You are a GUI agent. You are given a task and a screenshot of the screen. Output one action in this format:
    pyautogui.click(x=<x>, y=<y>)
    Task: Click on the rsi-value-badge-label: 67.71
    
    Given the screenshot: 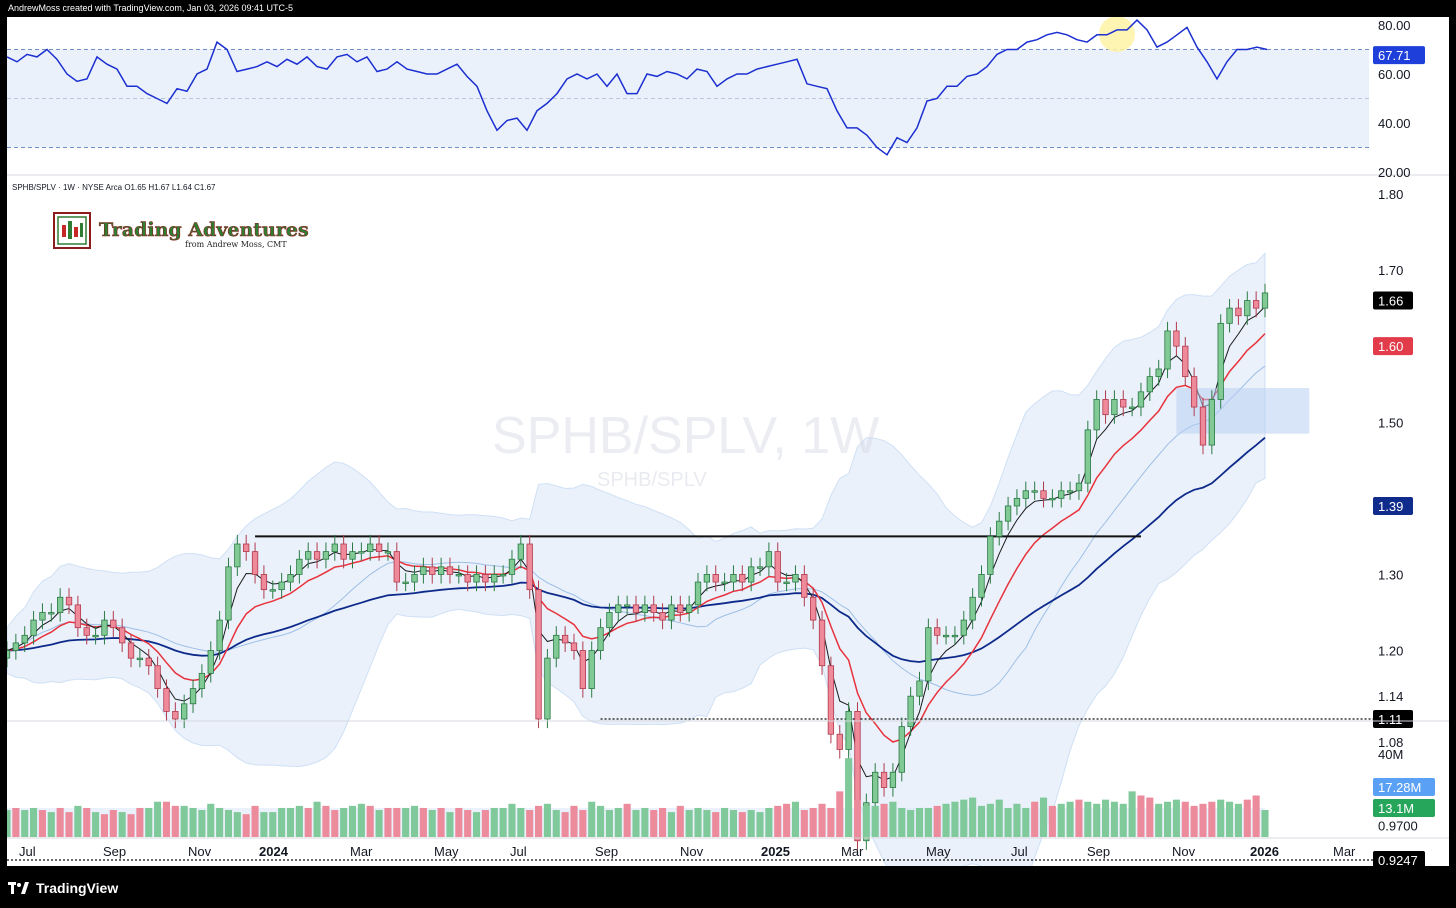 What is the action you would take?
    pyautogui.click(x=1394, y=55)
    